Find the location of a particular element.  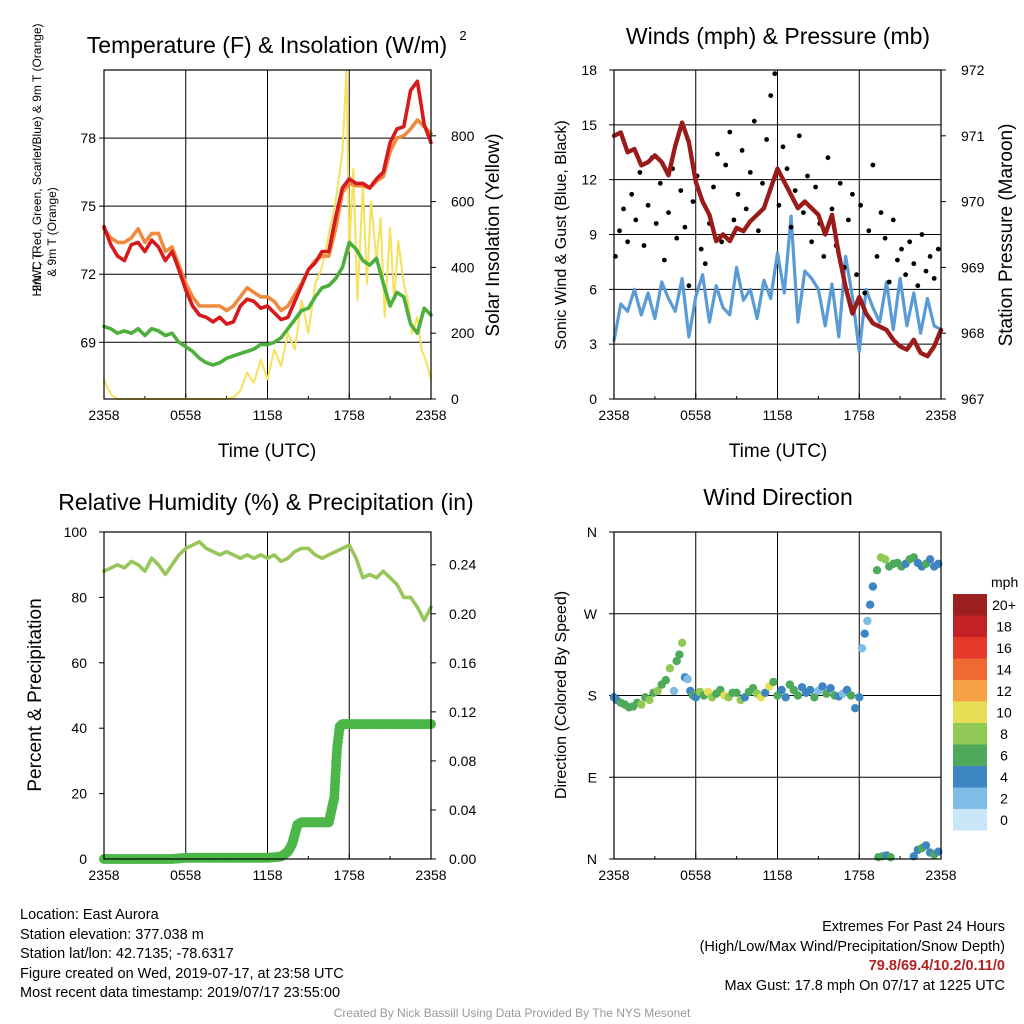

temp-y-tick-label-1: 72 is located at coordinates (88, 274).